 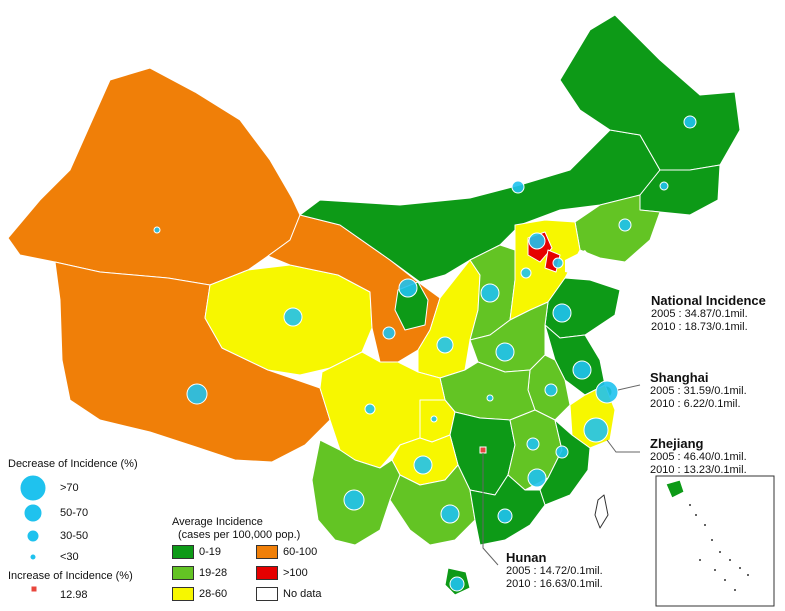 I want to click on swatch-no-data, so click(x=267, y=594).